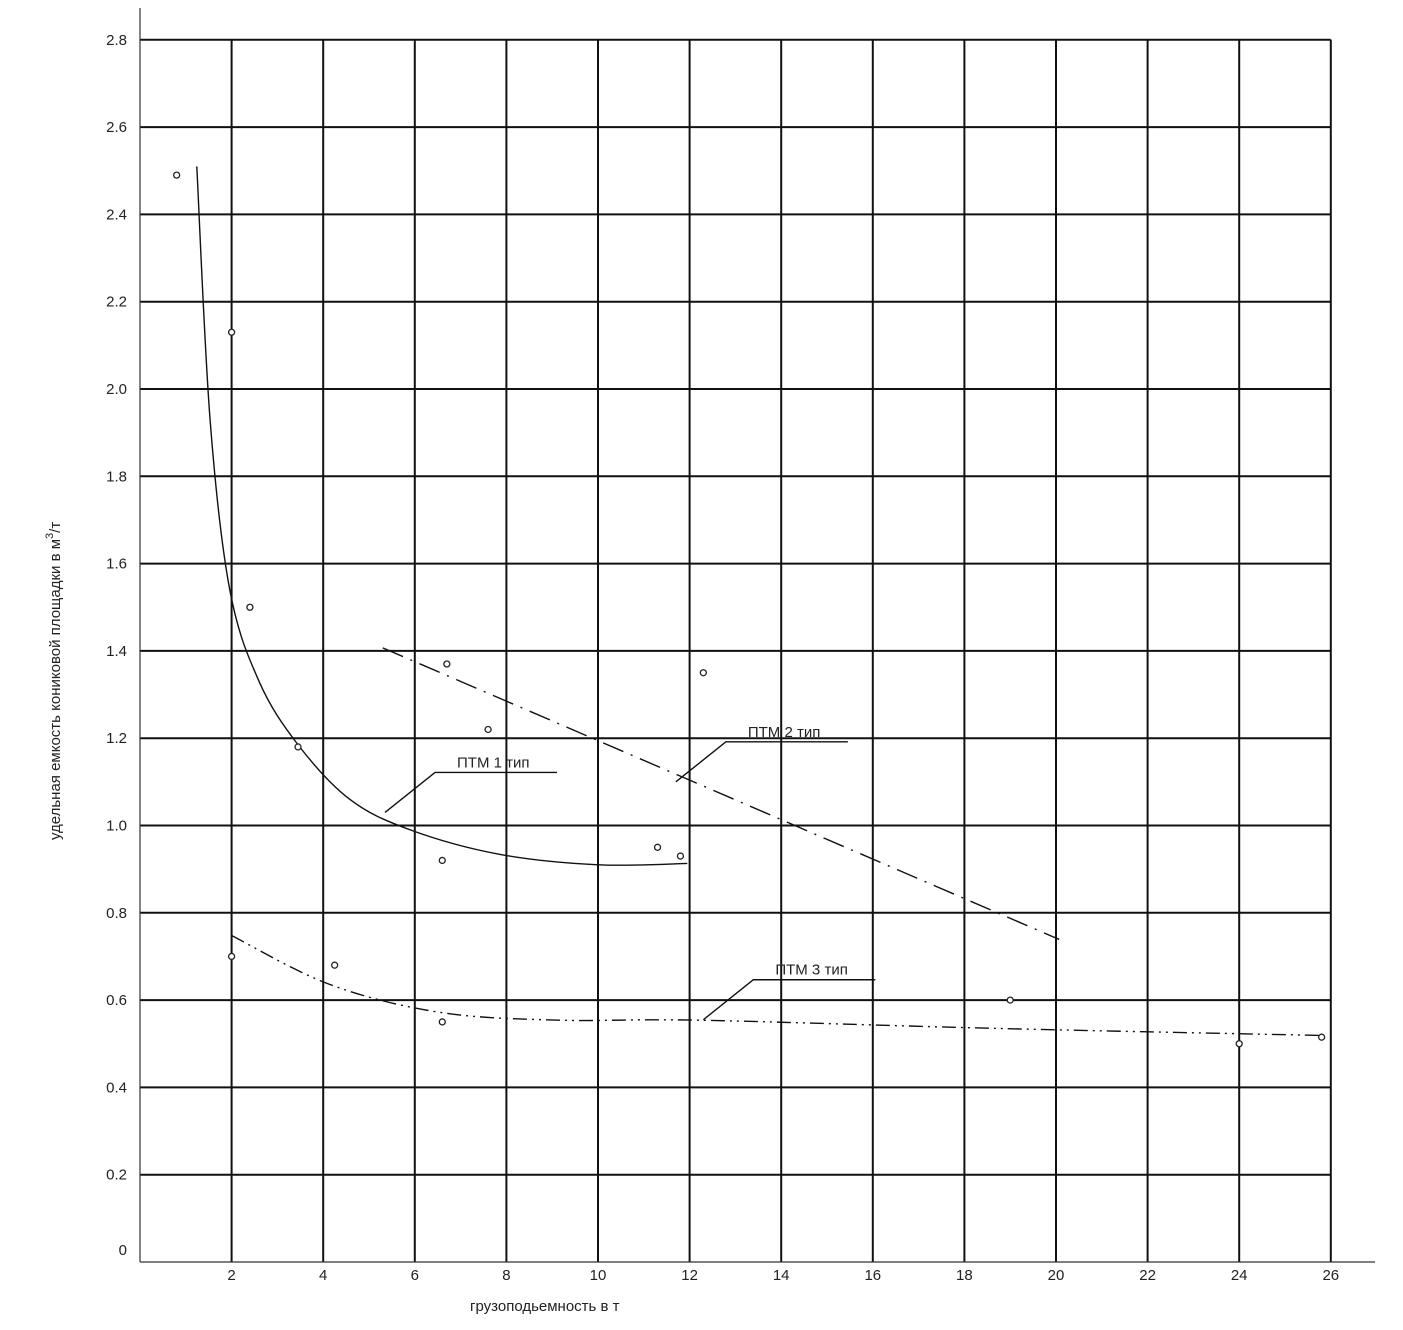 Image resolution: width=1403 pixels, height=1330 pixels. Describe the element at coordinates (116, 476) in the screenshot. I see `y-tick-label: 1.8` at that location.